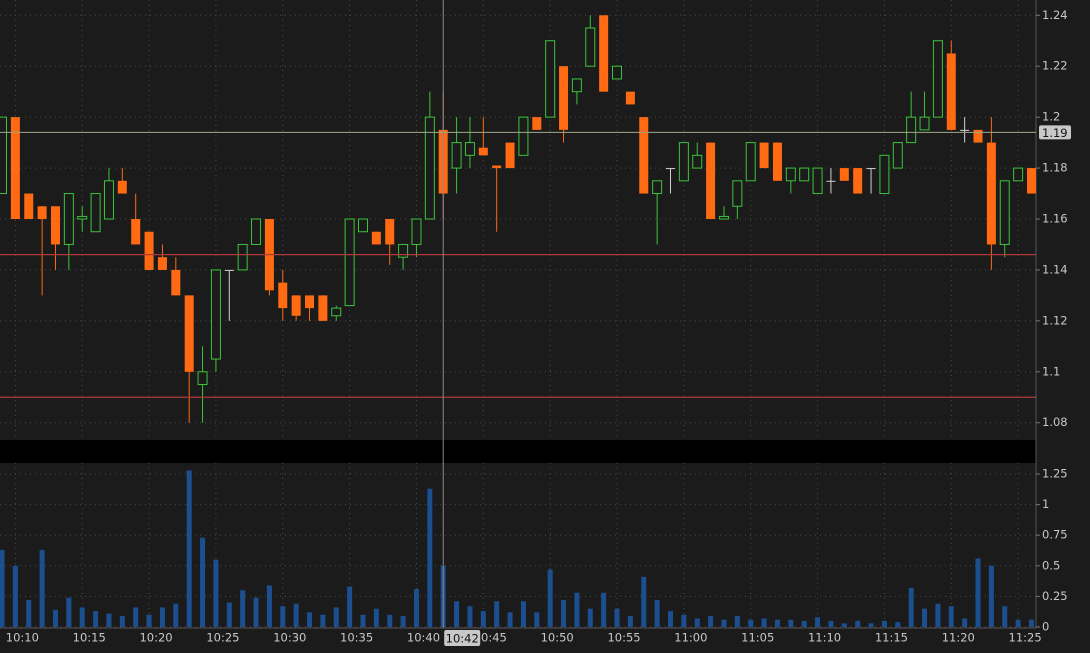 This screenshot has height=653, width=1090. What do you see at coordinates (1055, 15) in the screenshot?
I see `y-tick-label: 1.24` at bounding box center [1055, 15].